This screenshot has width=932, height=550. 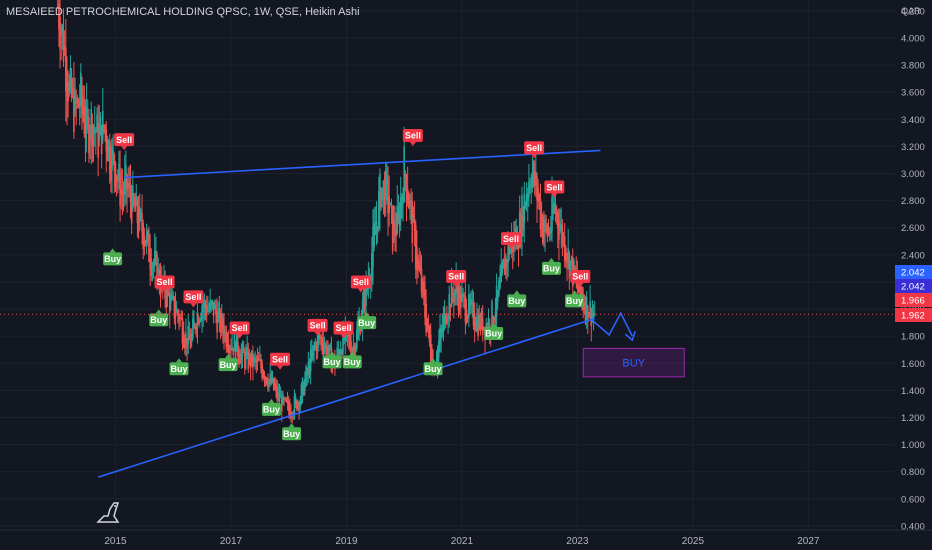 I want to click on buy-signal-9: Buy, so click(x=271, y=407).